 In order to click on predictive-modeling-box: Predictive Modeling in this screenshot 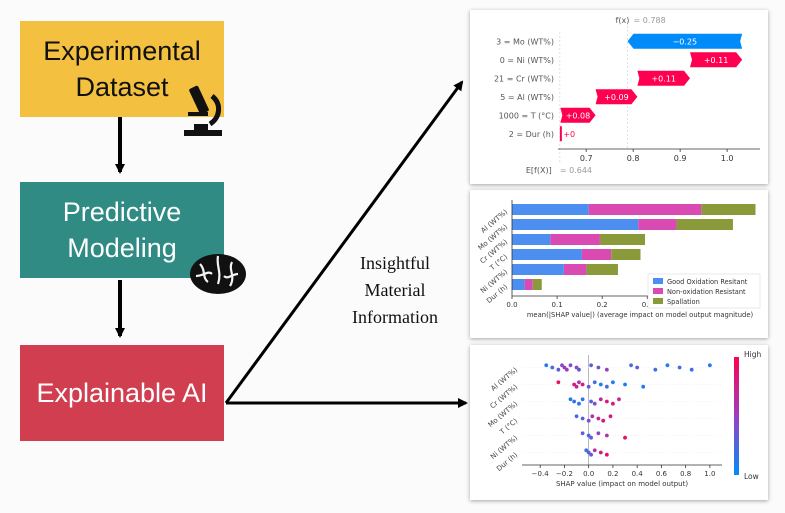, I will do `click(122, 230)`.